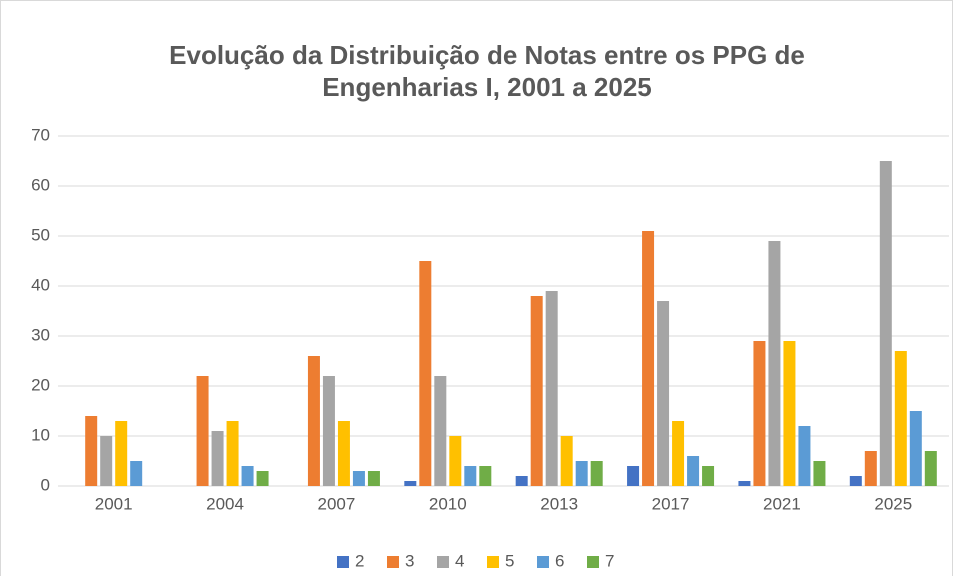 The height and width of the screenshot is (576, 953). I want to click on x-tick-label: 2025, so click(893, 503).